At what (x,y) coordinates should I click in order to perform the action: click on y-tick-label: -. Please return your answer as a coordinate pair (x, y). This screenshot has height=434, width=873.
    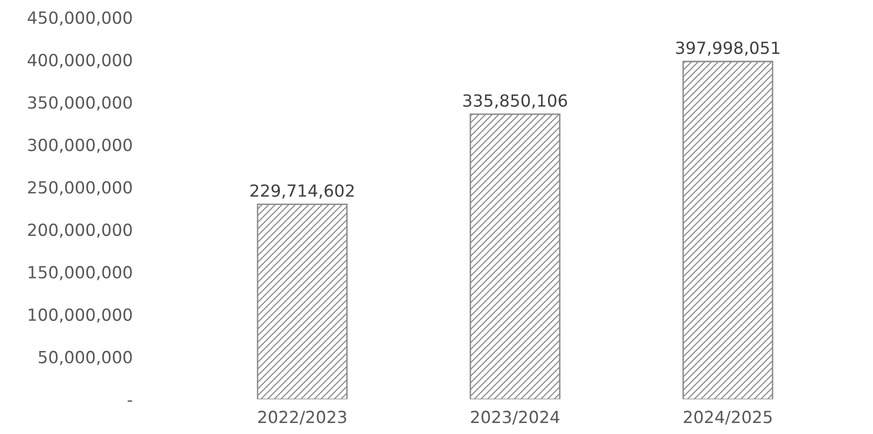
    Looking at the image, I should click on (130, 401).